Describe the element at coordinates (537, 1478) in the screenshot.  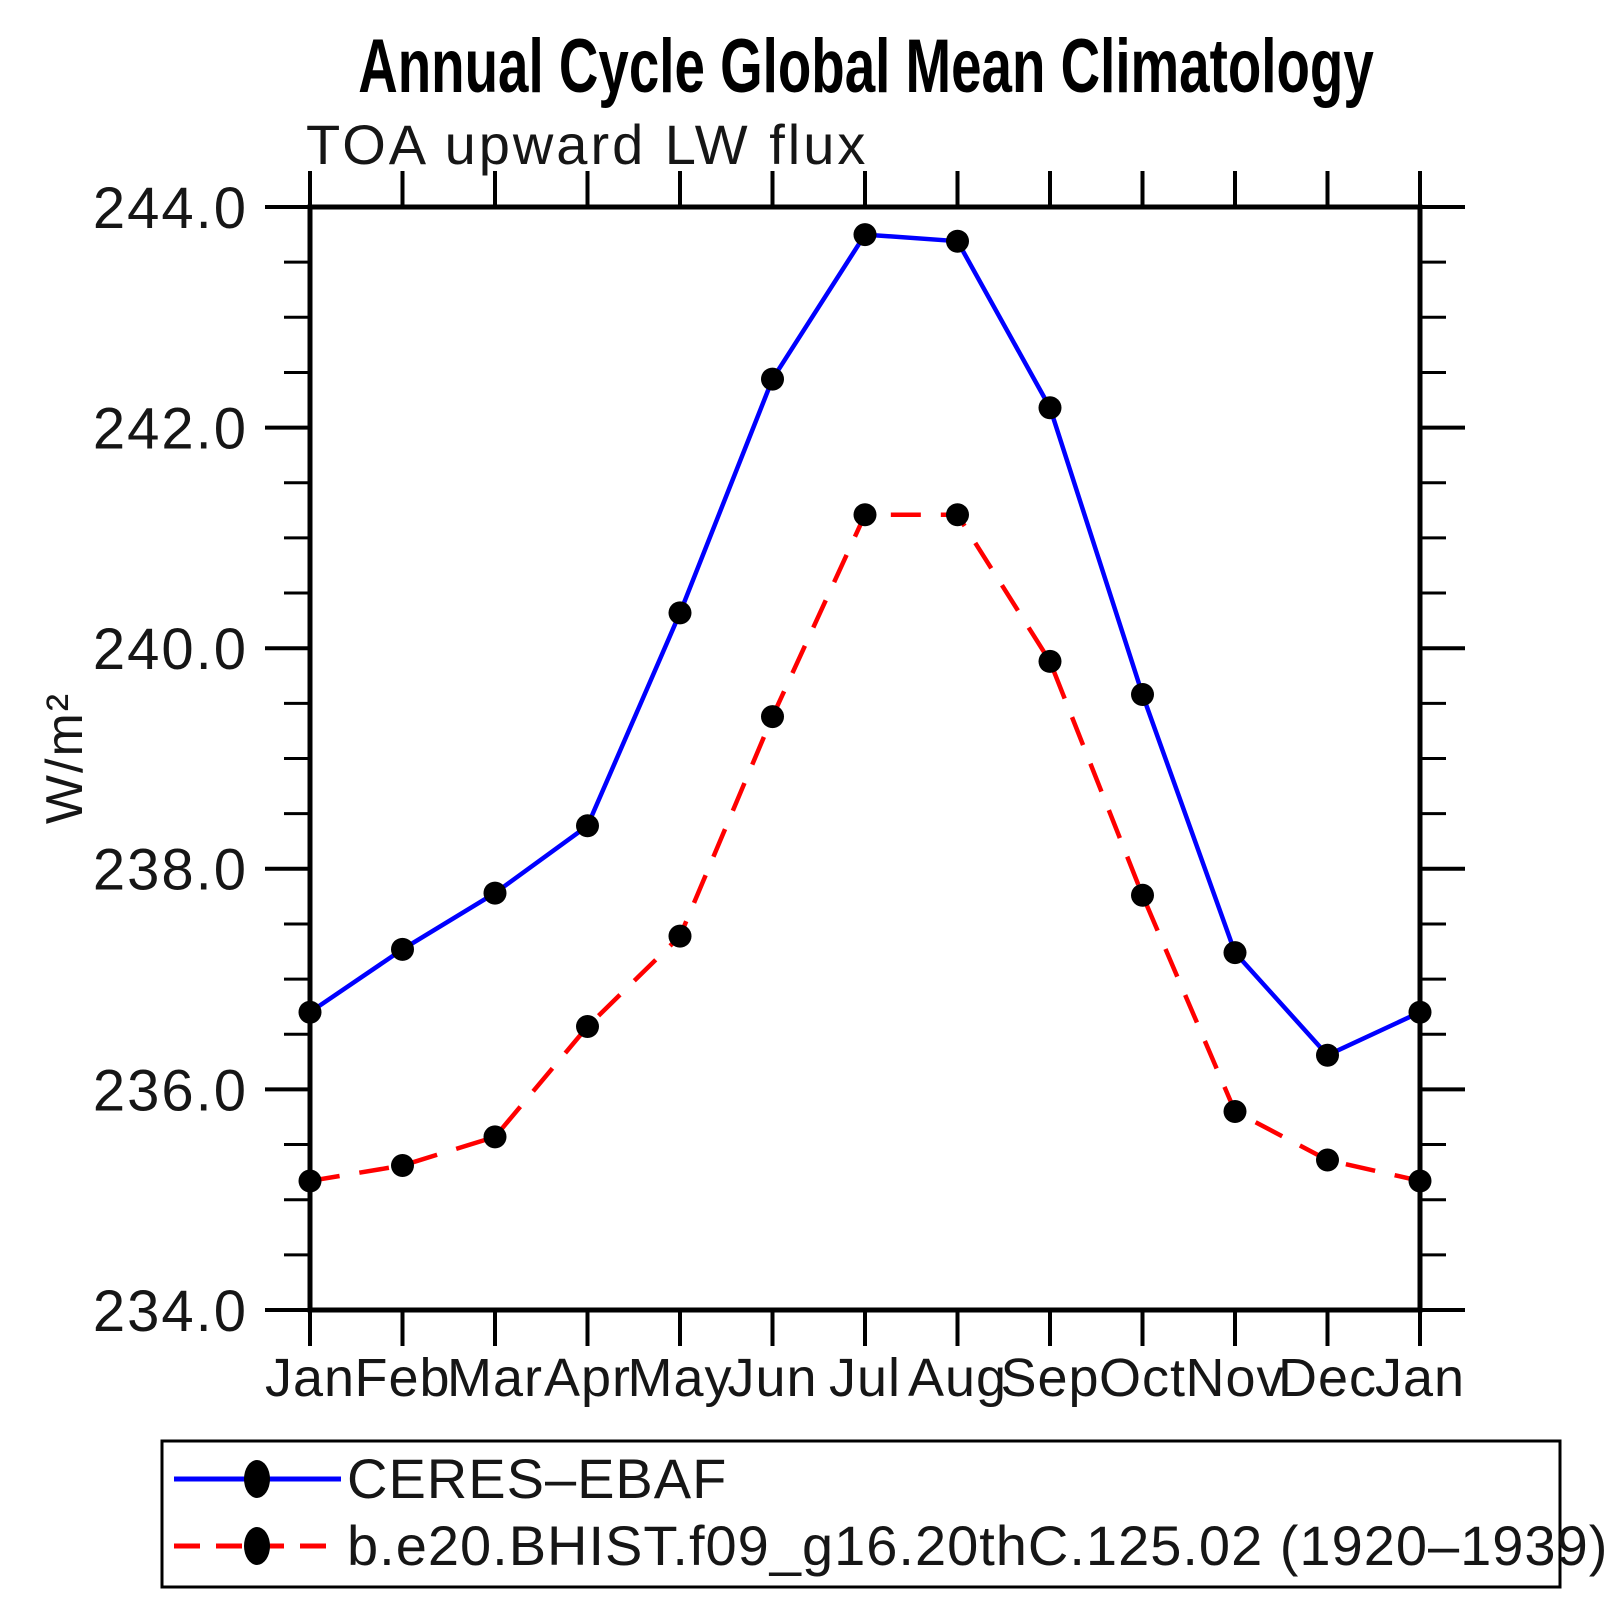
I see `legend-label-obs: CERES–EBAF` at that location.